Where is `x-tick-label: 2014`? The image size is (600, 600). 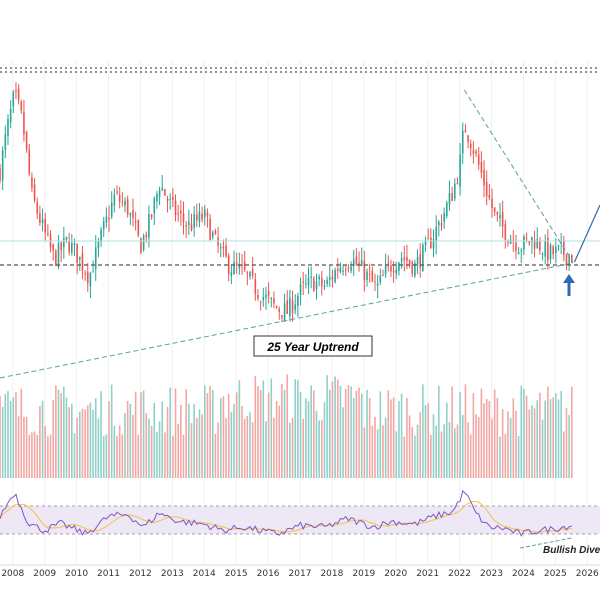 x-tick-label: 2014 is located at coordinates (204, 574).